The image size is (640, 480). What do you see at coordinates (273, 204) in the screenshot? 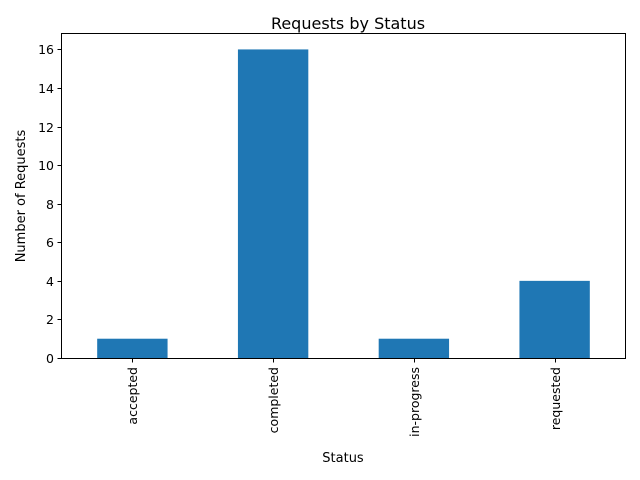
I see `bar-completed` at bounding box center [273, 204].